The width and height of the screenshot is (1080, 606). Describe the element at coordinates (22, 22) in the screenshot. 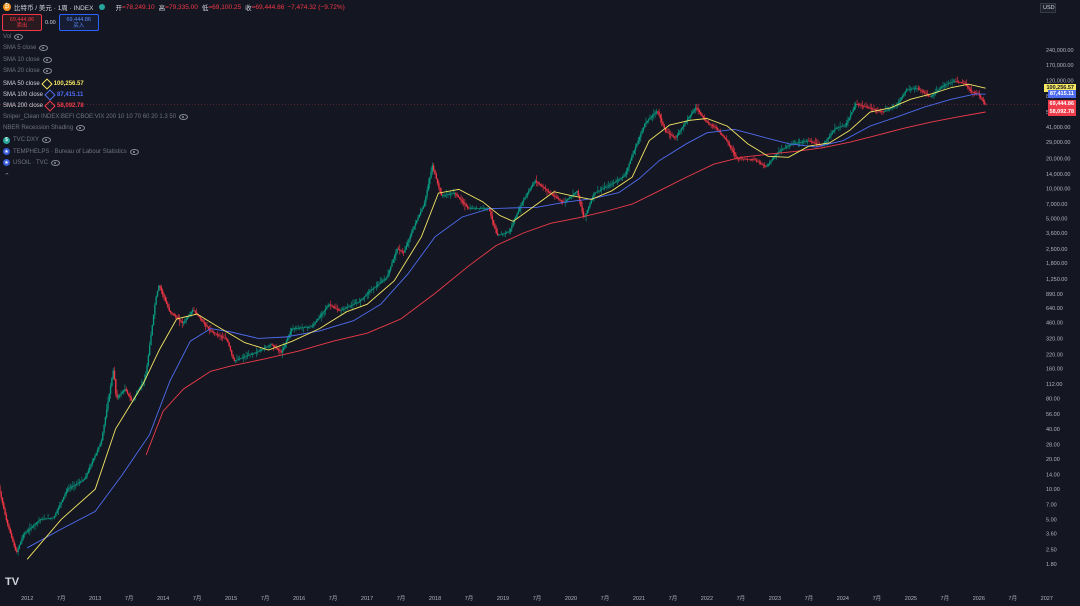

I see `sell-button: 69,444.86 卖出` at that location.